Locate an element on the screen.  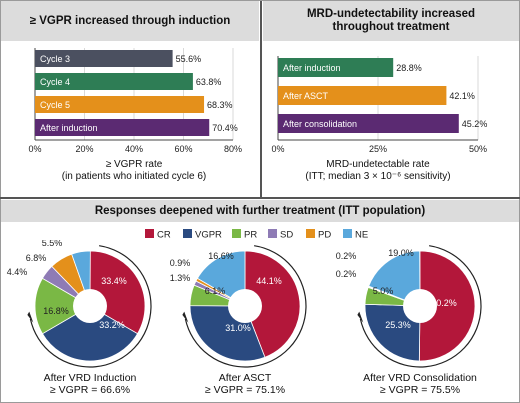
pie1-label-cr: 33.4% is located at coordinates (114, 281).